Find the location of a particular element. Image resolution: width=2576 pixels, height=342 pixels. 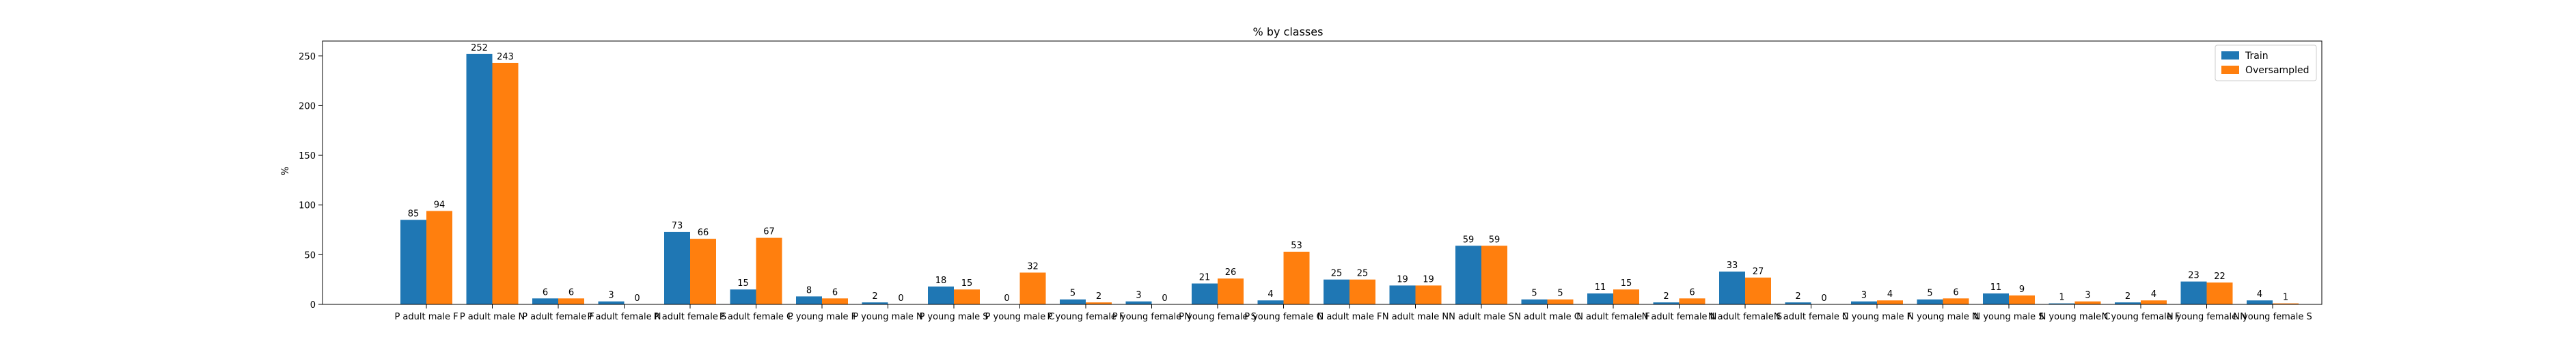

y-tick-label: 250 is located at coordinates (307, 57).